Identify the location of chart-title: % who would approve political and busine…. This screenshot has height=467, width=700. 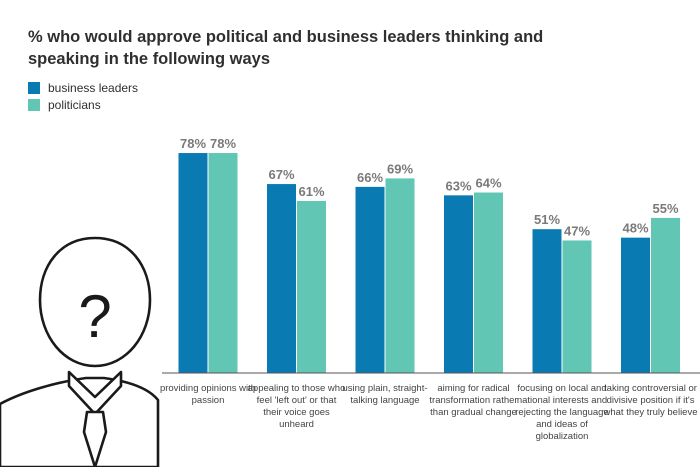
(286, 48).